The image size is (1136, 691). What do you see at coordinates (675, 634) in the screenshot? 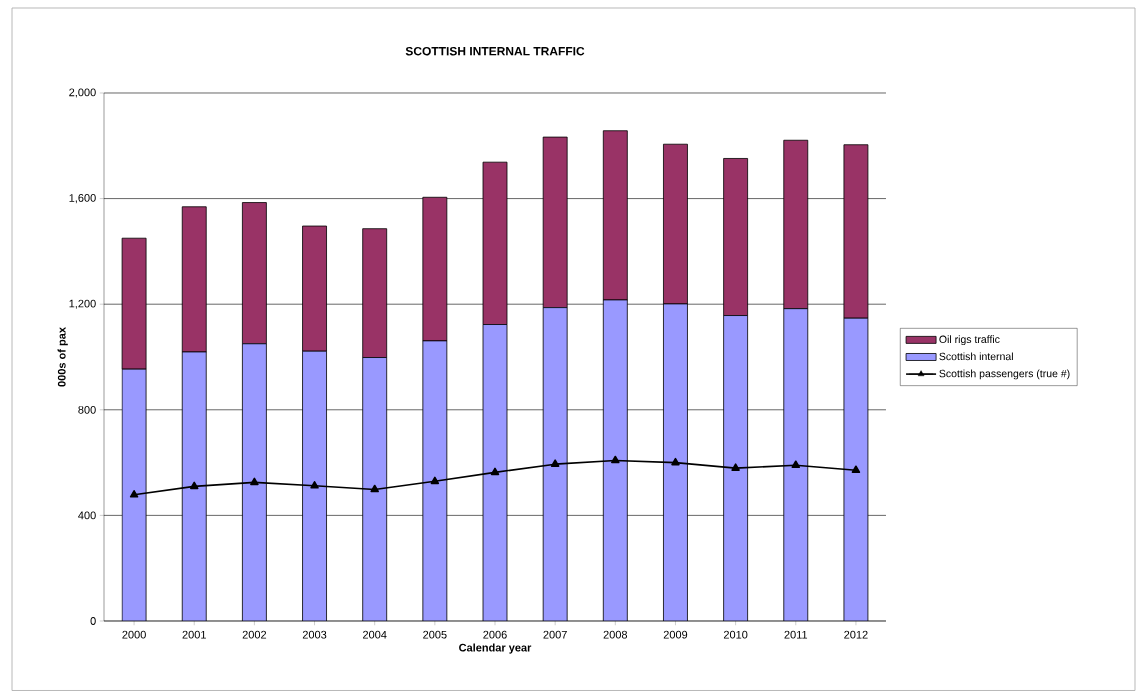
I see `x-tick-label: 2009` at bounding box center [675, 634].